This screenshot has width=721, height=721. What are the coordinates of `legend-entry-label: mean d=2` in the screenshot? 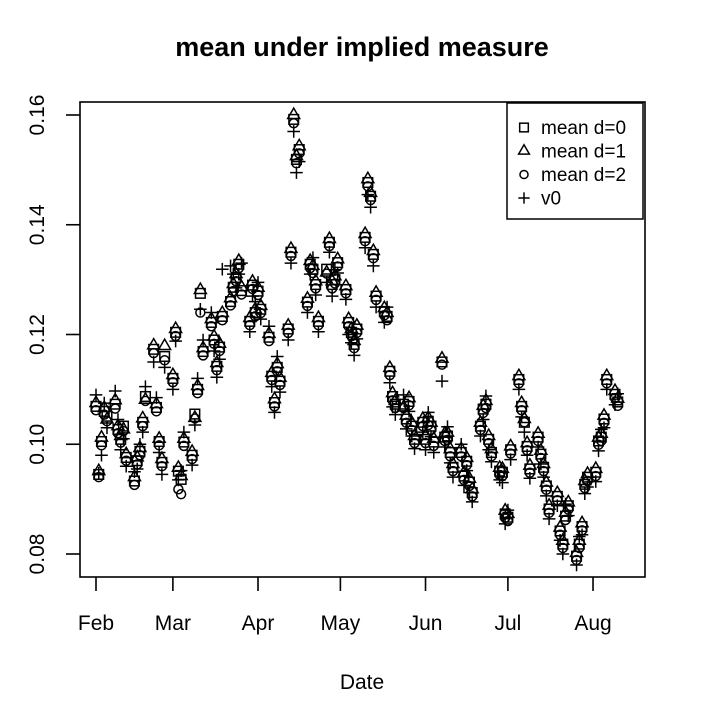 It's located at (583, 175).